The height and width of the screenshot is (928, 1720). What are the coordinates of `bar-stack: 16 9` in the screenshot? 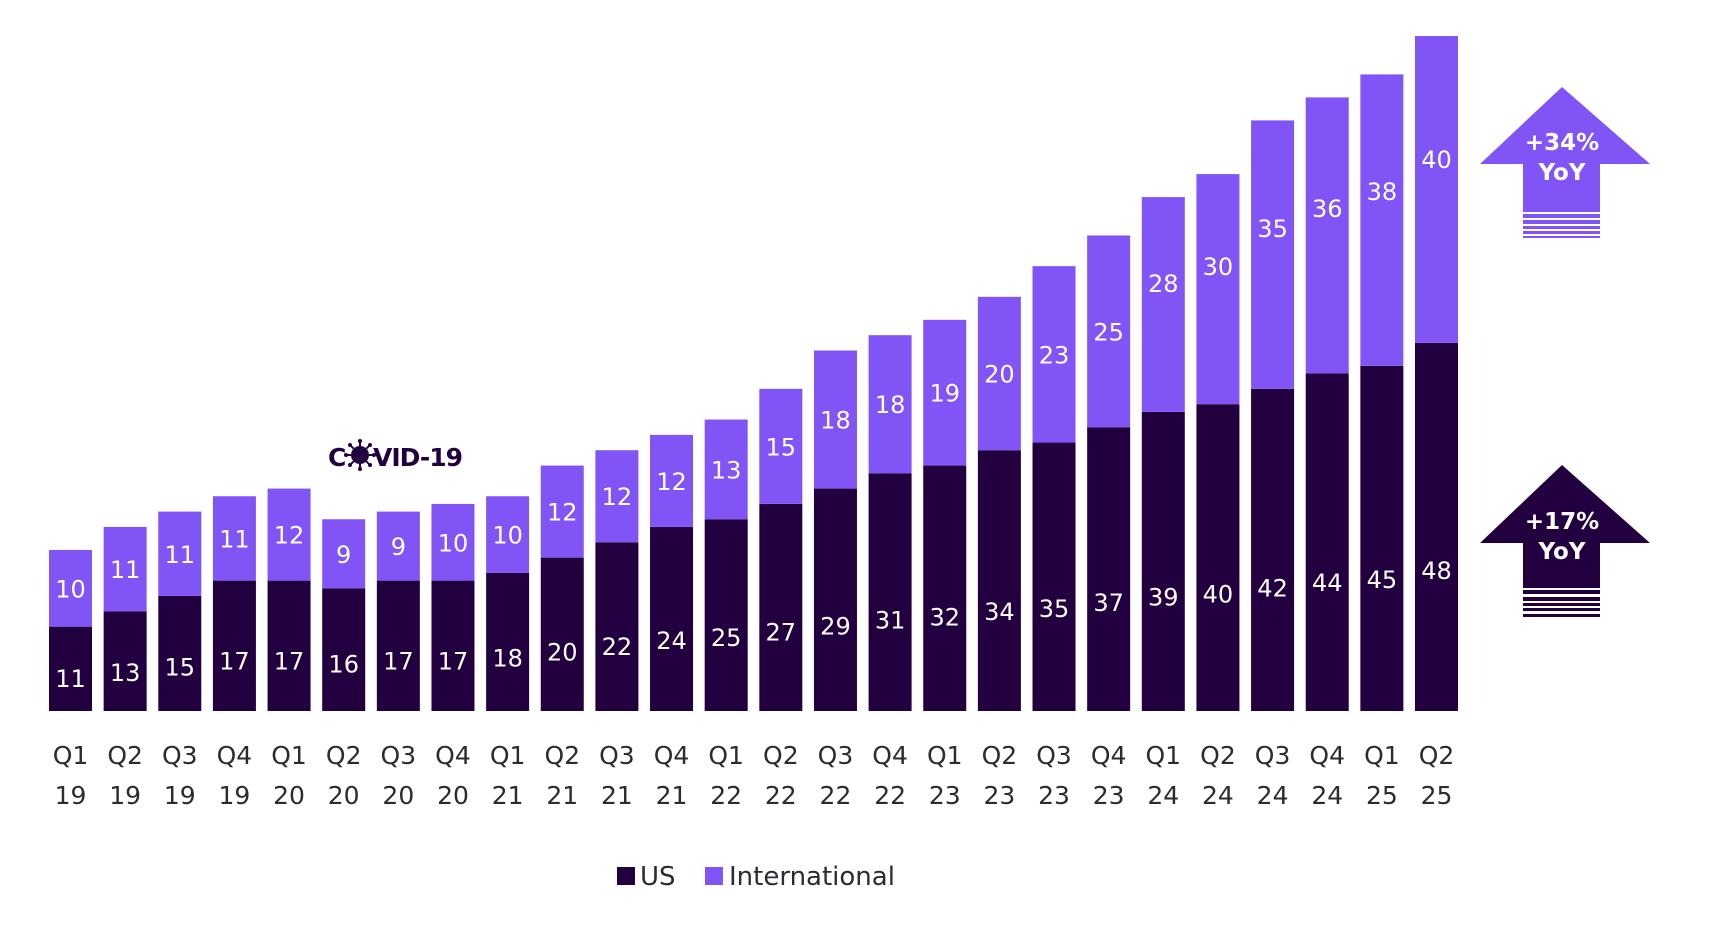 It's located at (344, 615).